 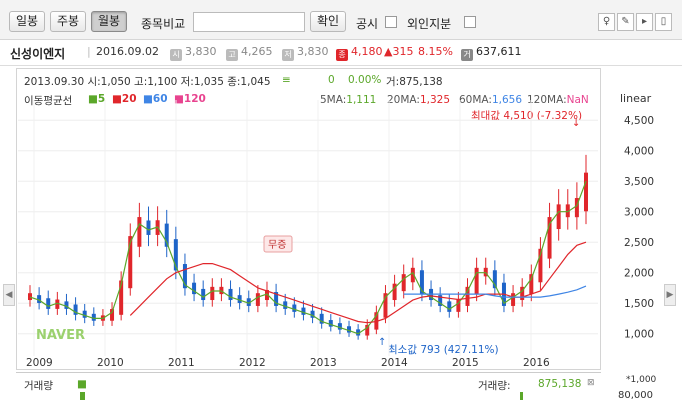 I want to click on open-price: 시 3,830, so click(x=193, y=53).